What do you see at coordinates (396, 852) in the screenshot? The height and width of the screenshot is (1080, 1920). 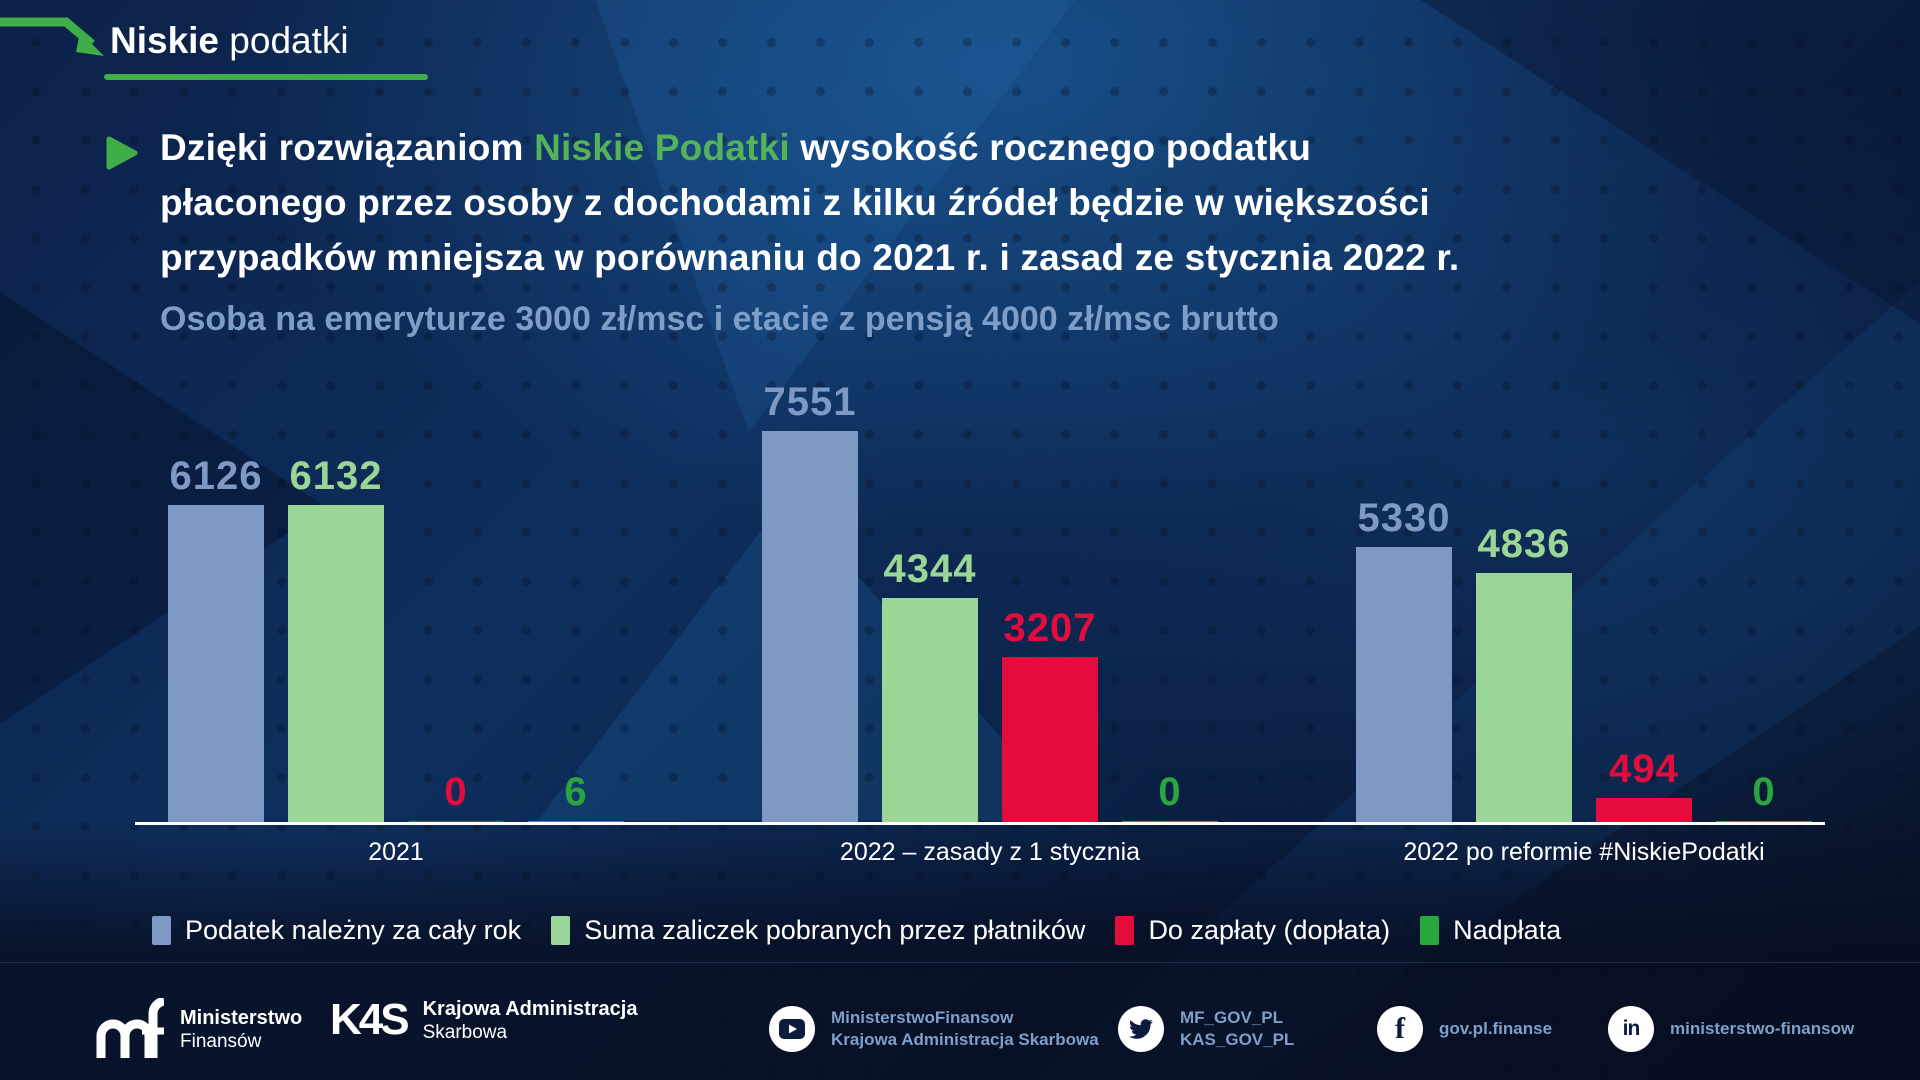 I see `x-axis-category-label: 2021` at bounding box center [396, 852].